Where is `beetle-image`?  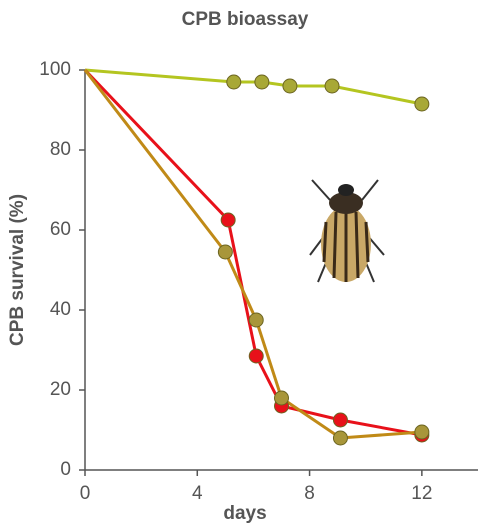
beetle-image is located at coordinates (347, 231).